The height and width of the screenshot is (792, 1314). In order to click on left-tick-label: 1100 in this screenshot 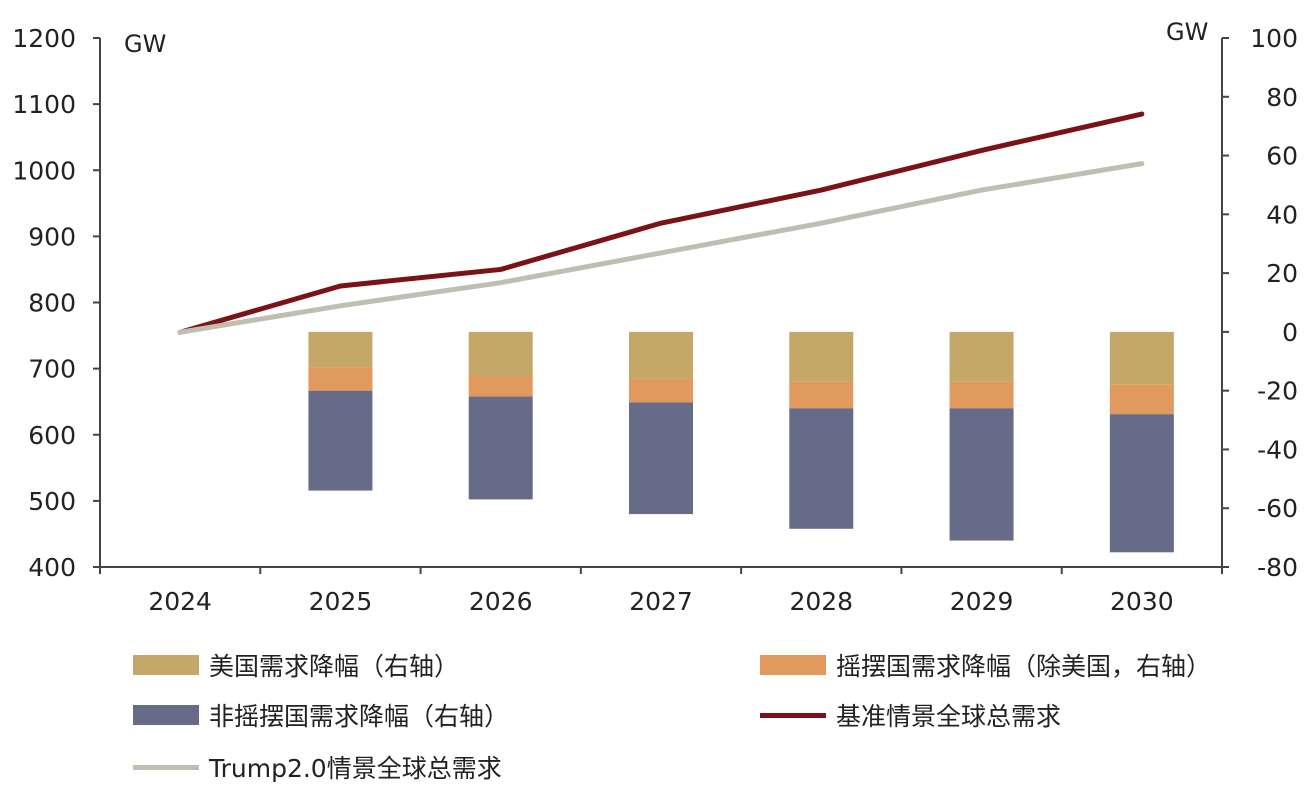, I will do `click(44, 104)`.